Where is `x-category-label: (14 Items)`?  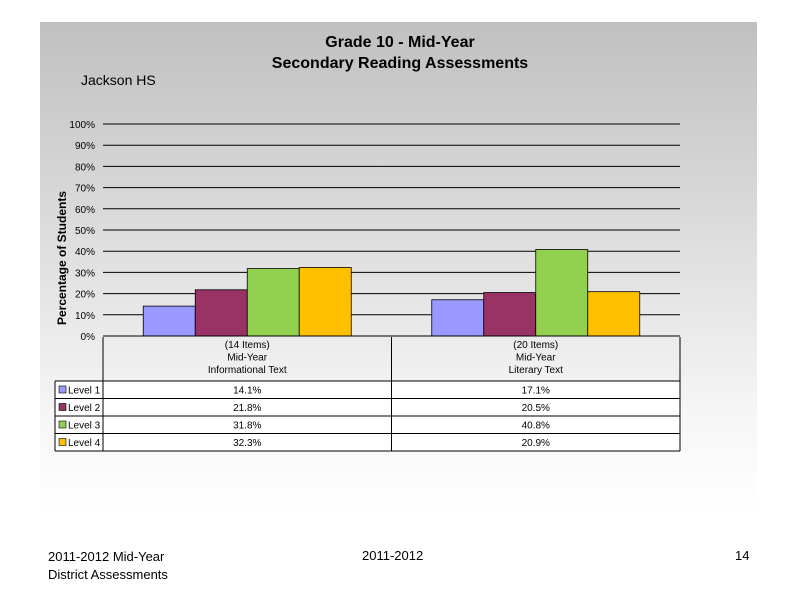
x-category-label: (14 Items) is located at coordinates (247, 345).